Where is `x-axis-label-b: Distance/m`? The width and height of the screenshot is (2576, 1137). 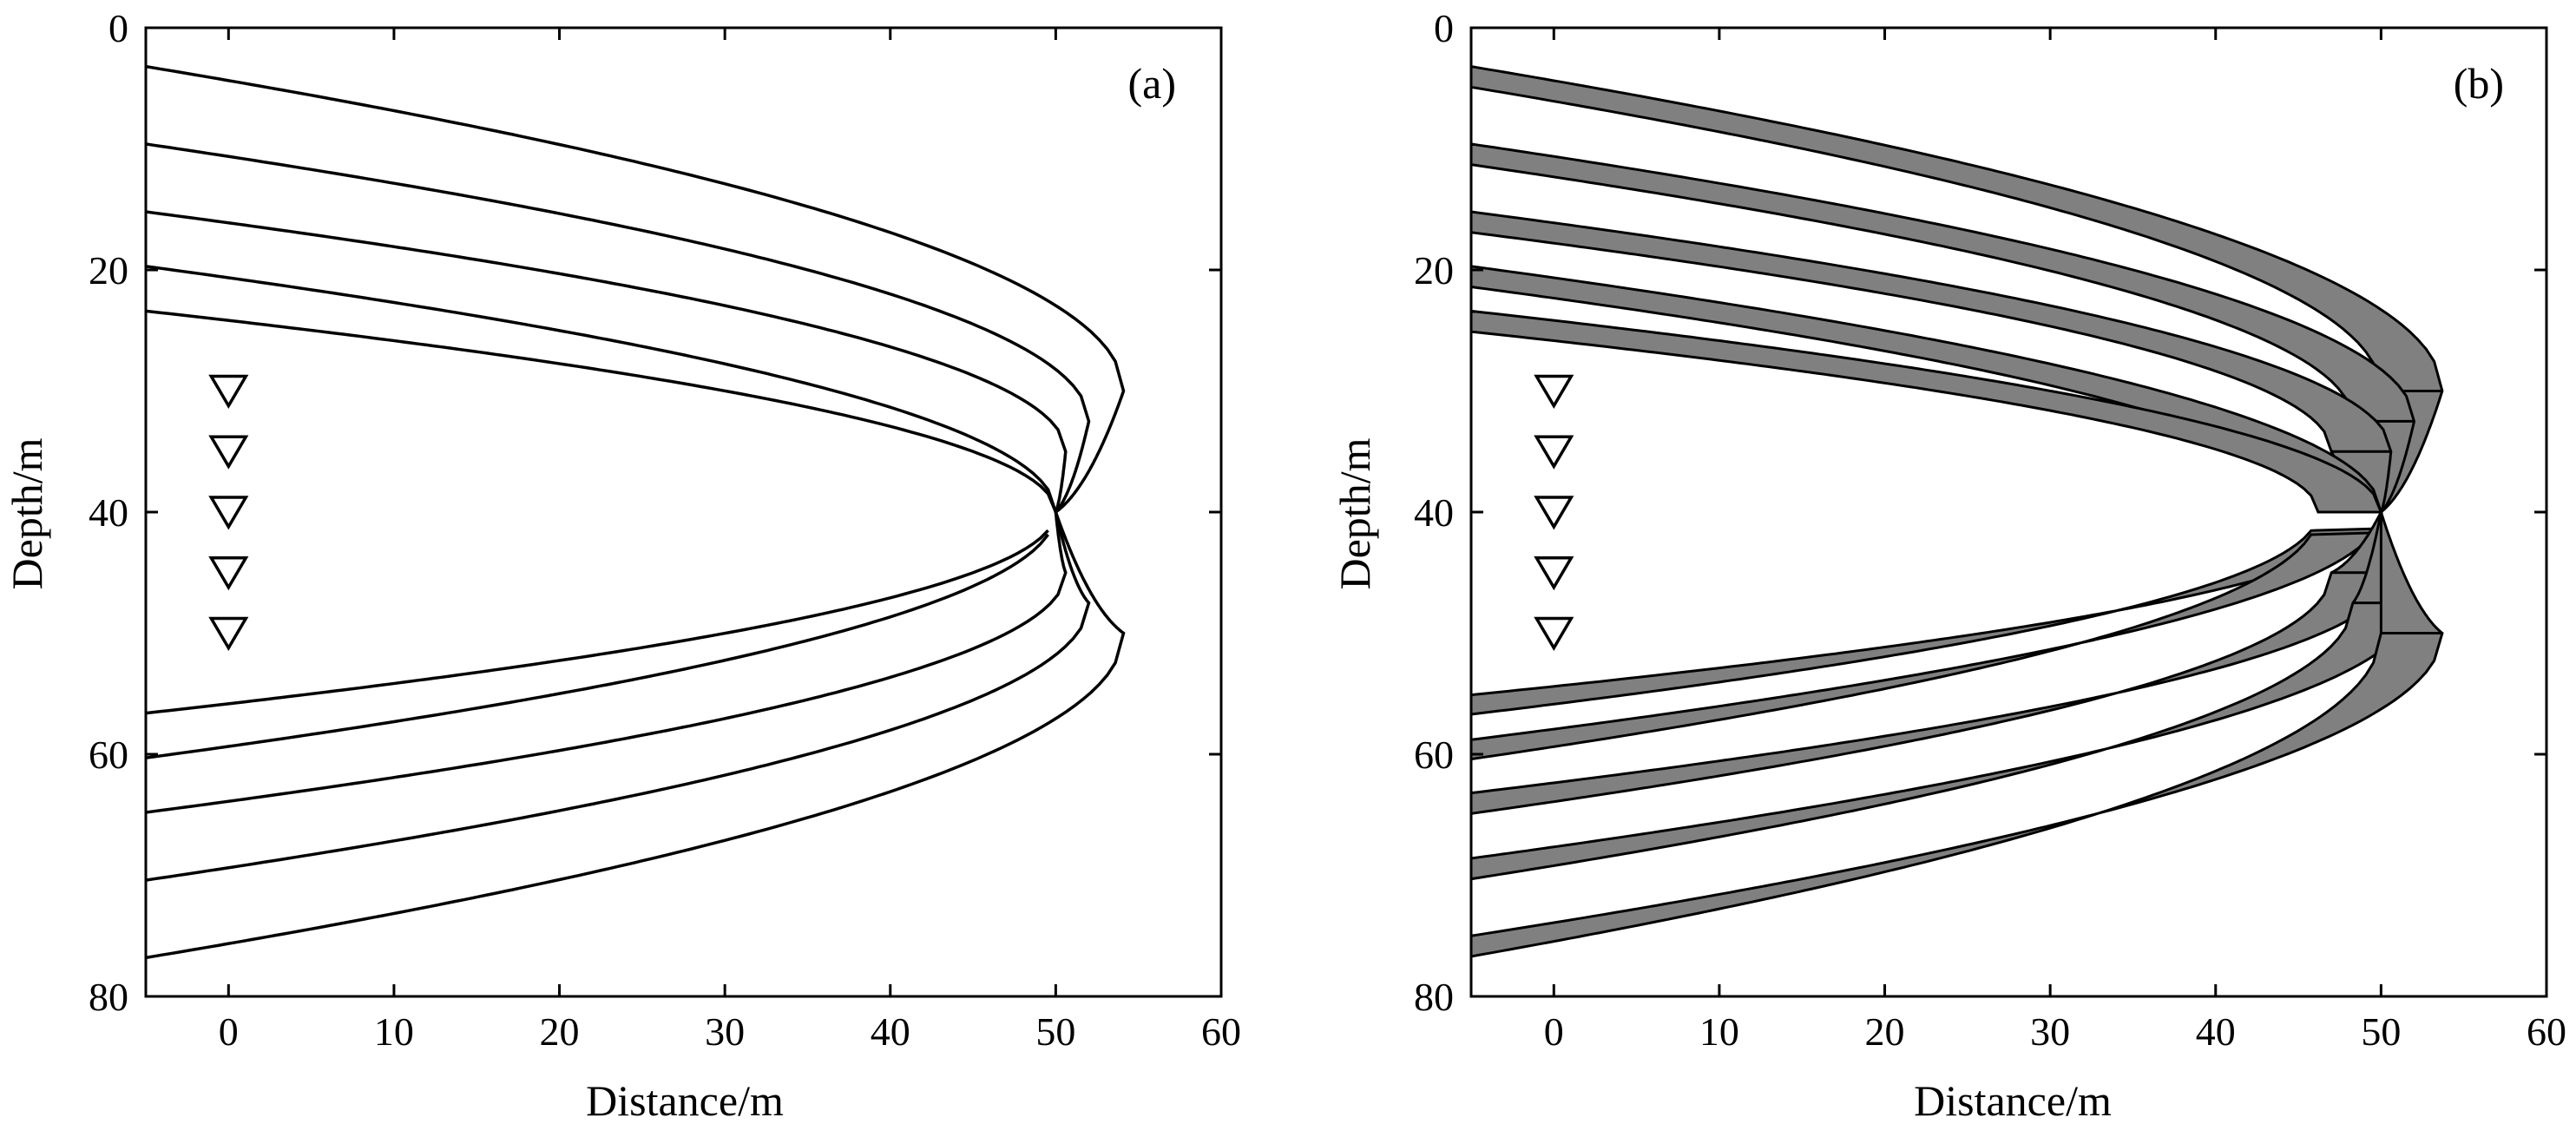
x-axis-label-b: Distance/m is located at coordinates (2013, 1100).